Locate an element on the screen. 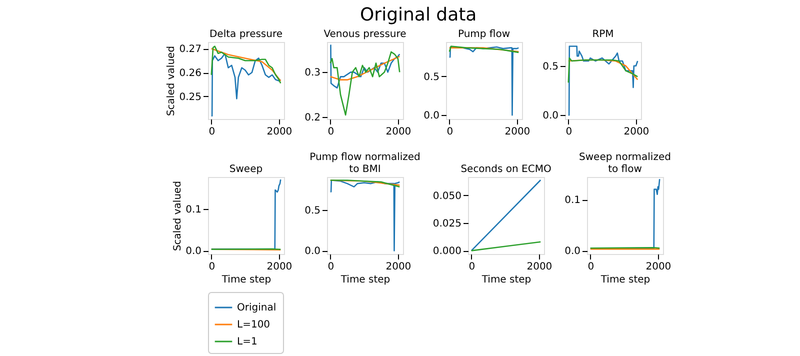  chart-title: Seconds on ECMO is located at coordinates (506, 169).